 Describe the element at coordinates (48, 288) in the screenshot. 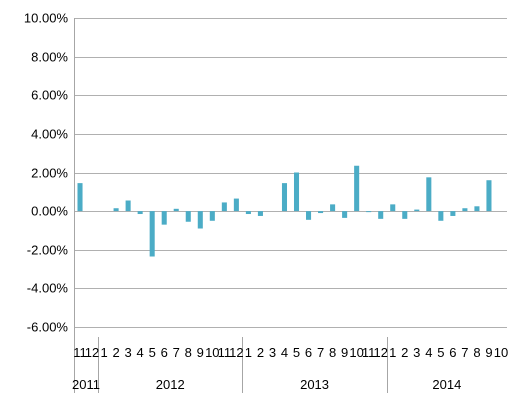

I see `y-tick-label: -4.00%` at that location.